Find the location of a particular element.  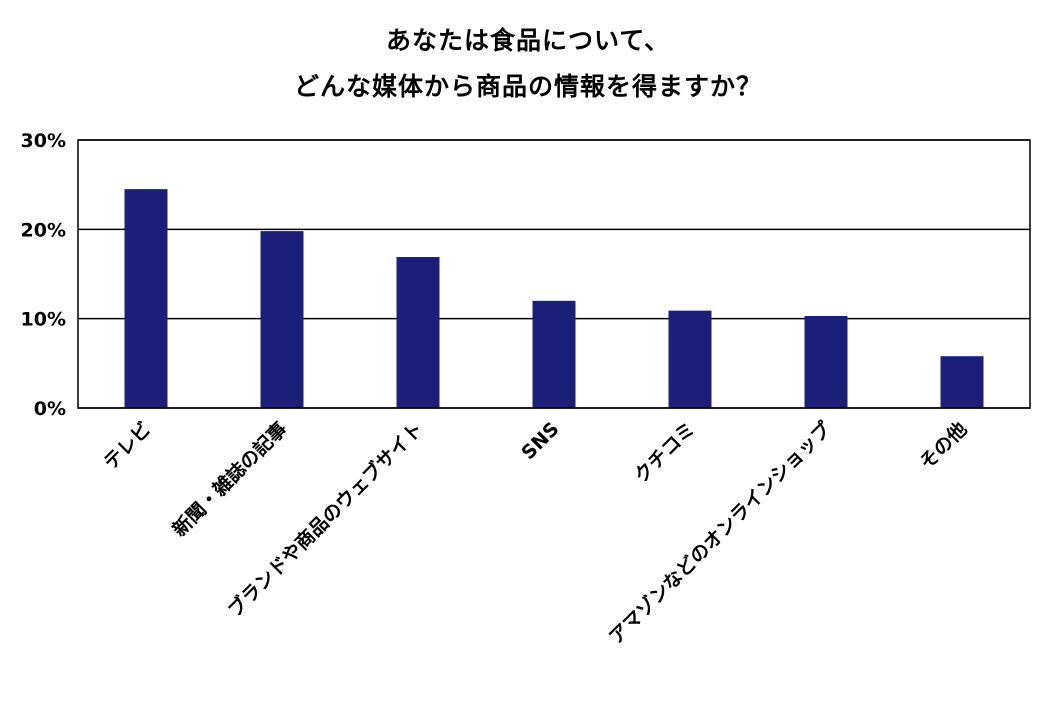

x-category-label: SNS is located at coordinates (540, 441).